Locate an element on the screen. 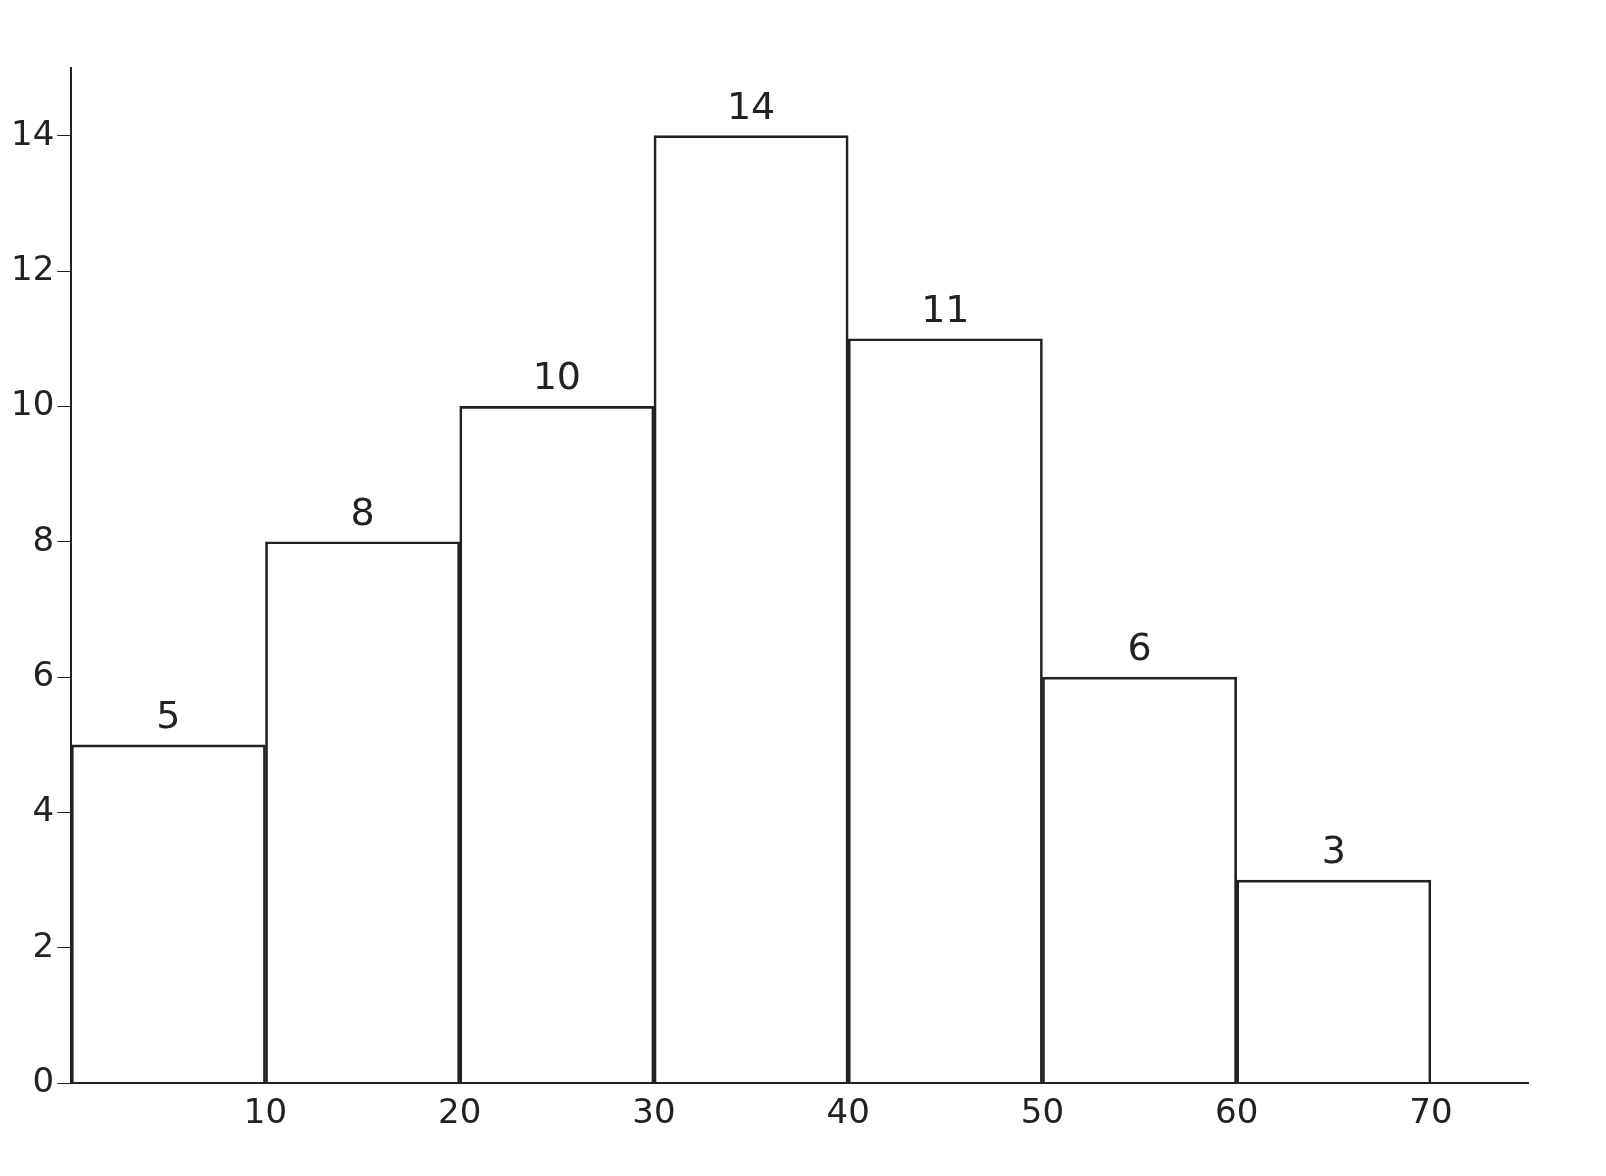 The width and height of the screenshot is (1606, 1176). x-tick-label: 50 is located at coordinates (1042, 1111).